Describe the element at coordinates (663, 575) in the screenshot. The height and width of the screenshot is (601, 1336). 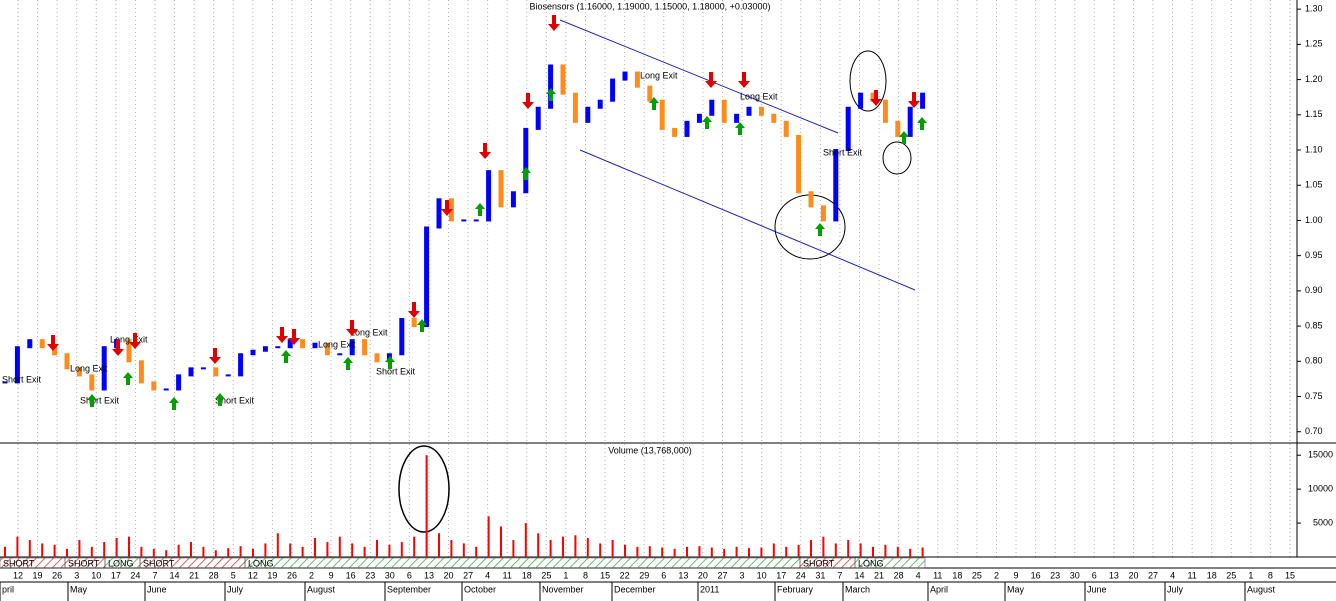
I see `day-label: 6` at that location.